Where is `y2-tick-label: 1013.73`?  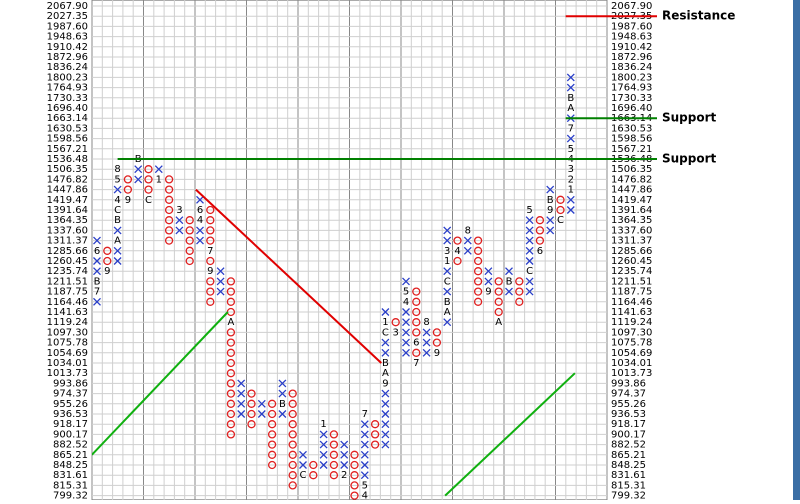
y2-tick-label: 1013.73 is located at coordinates (631, 373).